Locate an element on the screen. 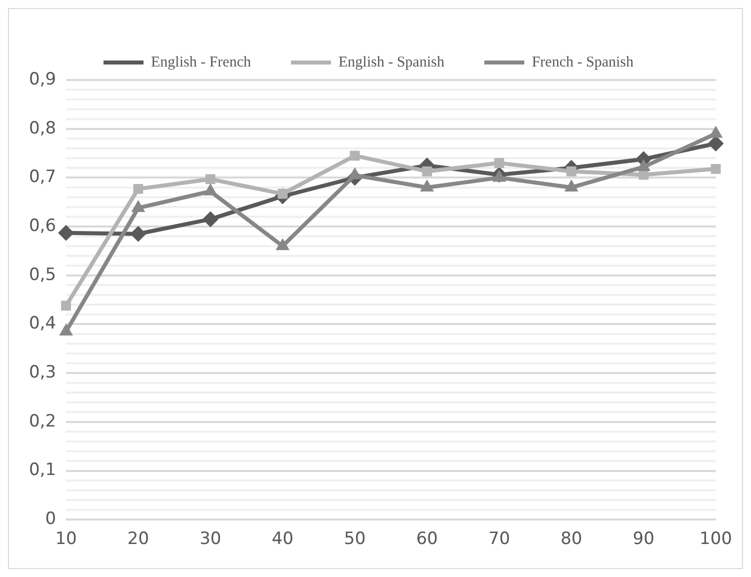 The width and height of the screenshot is (751, 577). y-tick-label: 0,8 is located at coordinates (42, 128).